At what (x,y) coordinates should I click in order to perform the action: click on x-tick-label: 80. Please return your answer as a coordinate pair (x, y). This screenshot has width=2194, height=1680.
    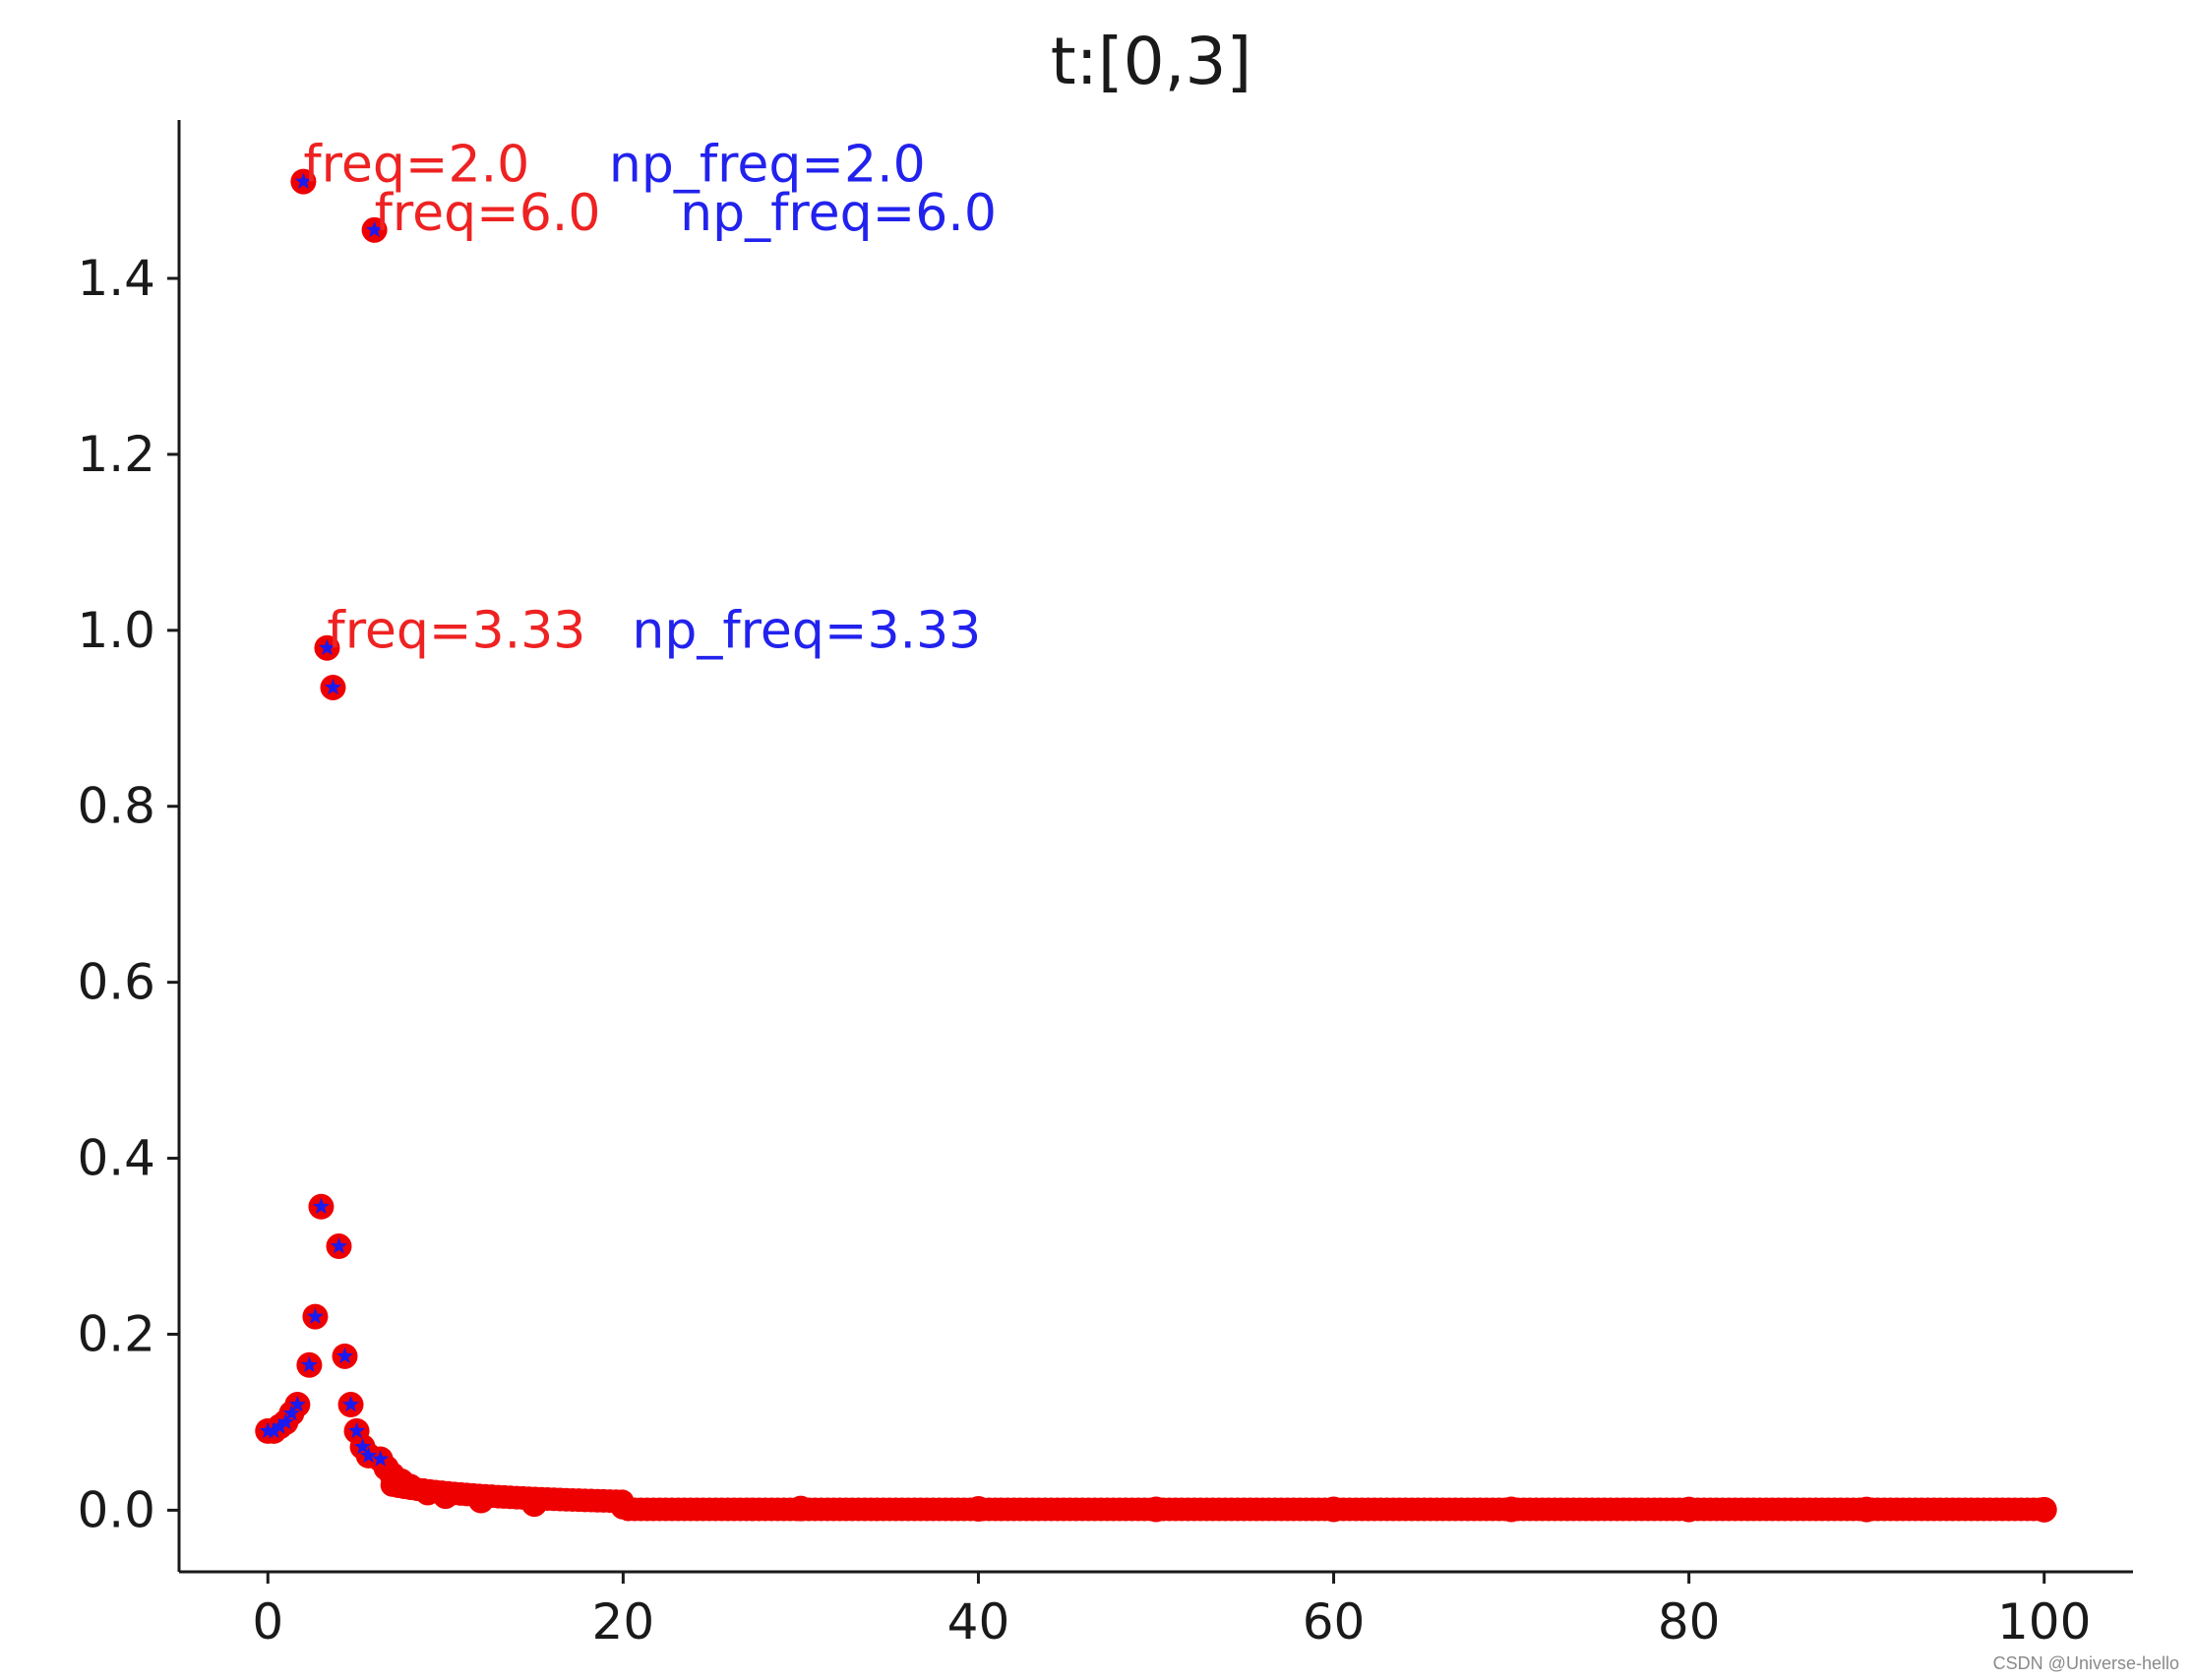
    Looking at the image, I should click on (1689, 1621).